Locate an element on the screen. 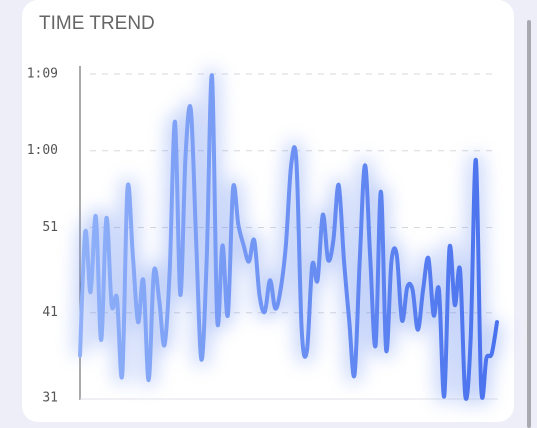  chart-title: TIME TREND is located at coordinates (97, 23).